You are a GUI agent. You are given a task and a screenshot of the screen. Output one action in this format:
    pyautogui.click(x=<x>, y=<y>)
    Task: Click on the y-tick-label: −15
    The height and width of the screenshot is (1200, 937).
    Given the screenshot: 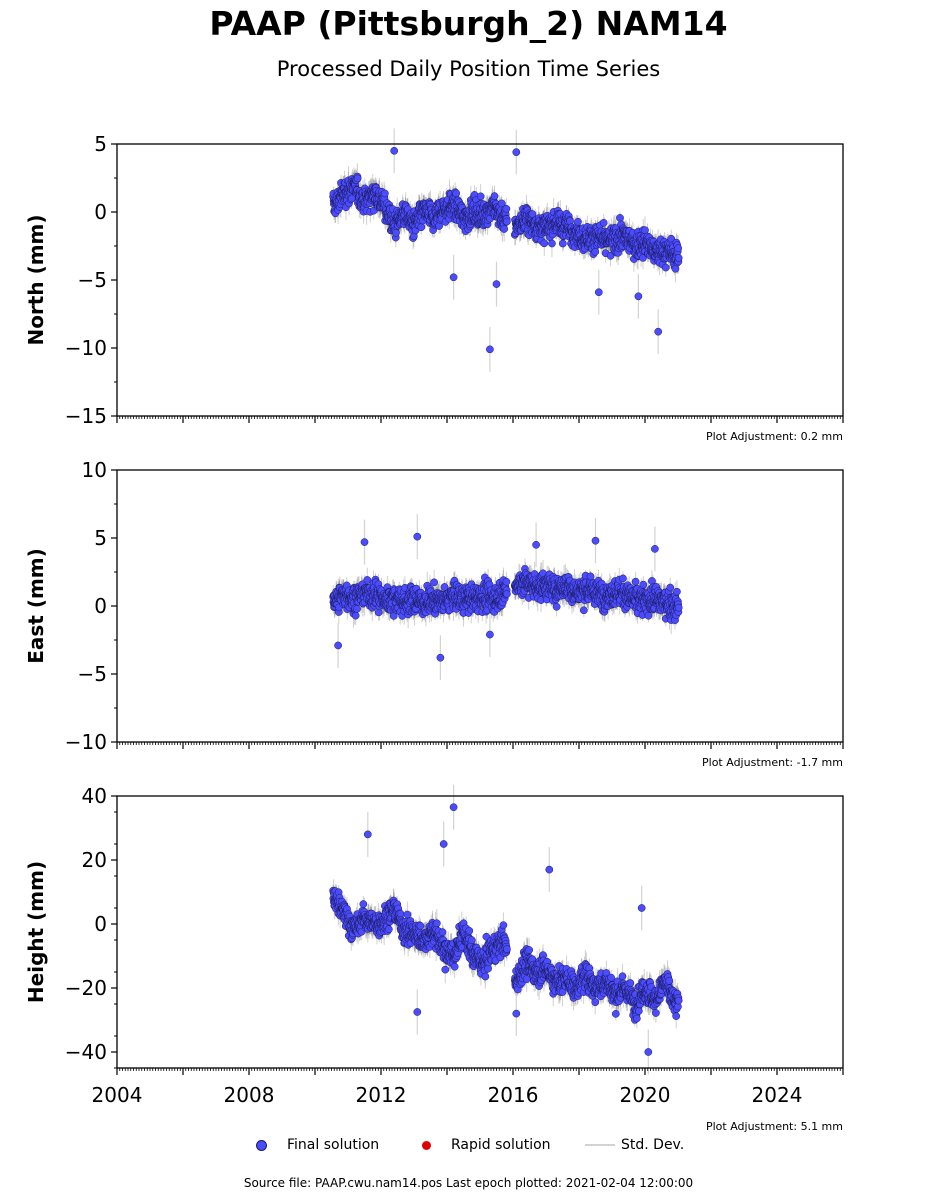 What is the action you would take?
    pyautogui.click(x=86, y=416)
    